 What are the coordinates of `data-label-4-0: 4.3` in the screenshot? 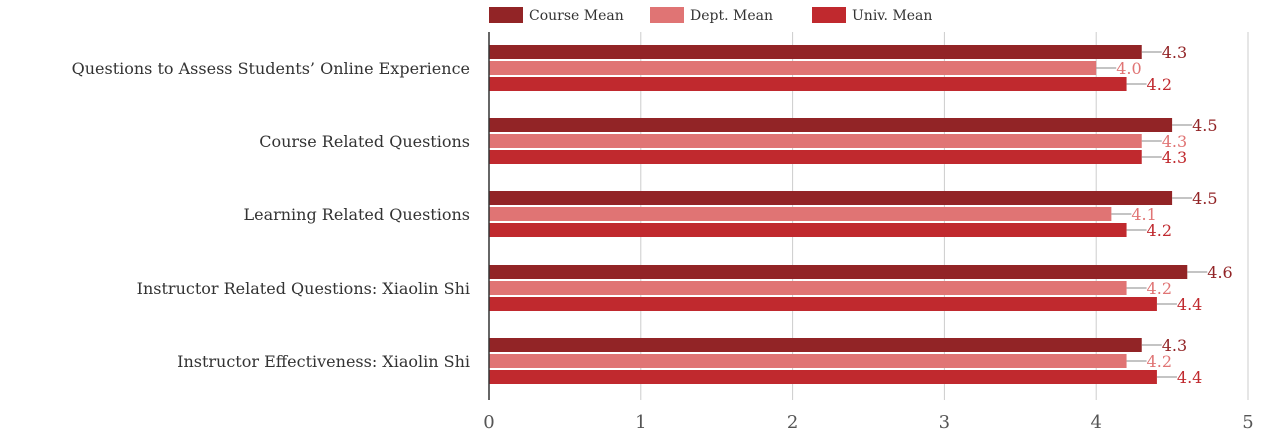 It's located at (1174, 345).